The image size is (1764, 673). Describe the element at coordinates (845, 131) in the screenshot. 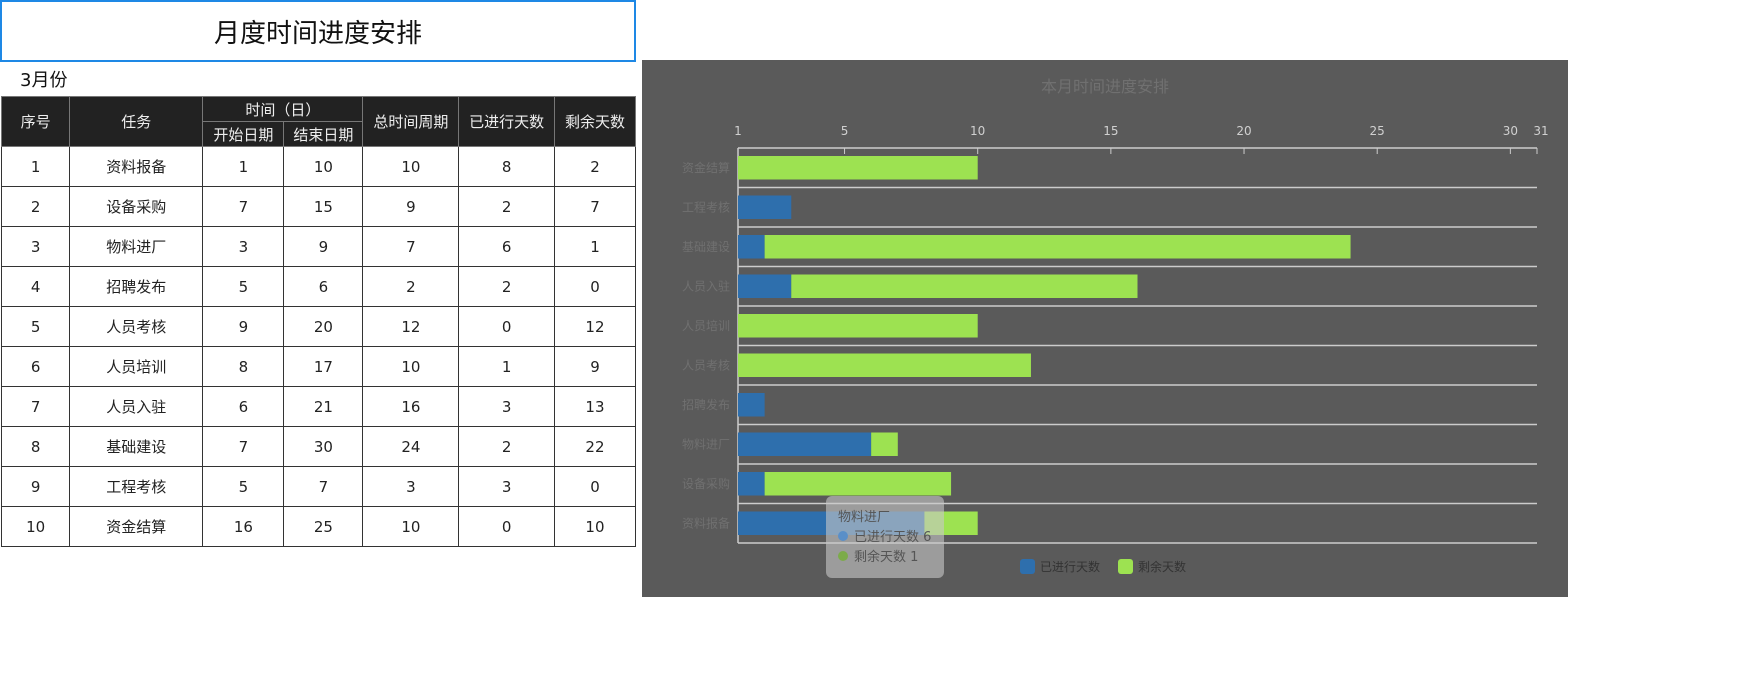

I see `x-tick-label: 5` at that location.